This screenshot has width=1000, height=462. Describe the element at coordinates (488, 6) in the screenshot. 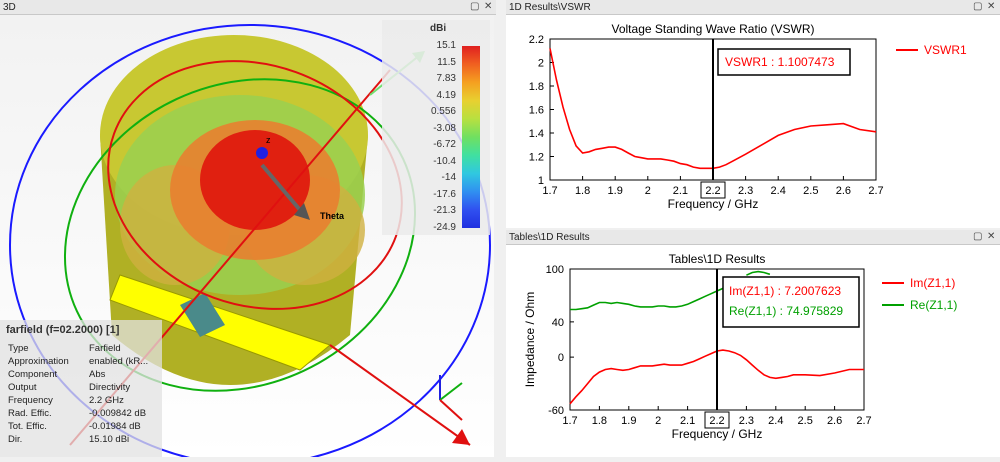

I see `close-icon: ✕` at that location.